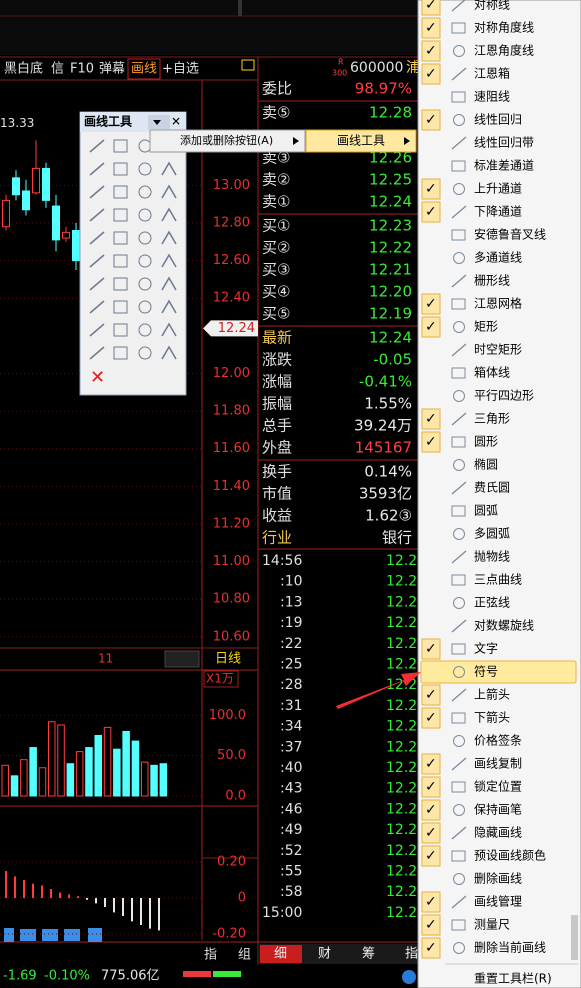 This screenshot has height=988, width=581. I want to click on menu-item: 隐藏画线, so click(498, 833).